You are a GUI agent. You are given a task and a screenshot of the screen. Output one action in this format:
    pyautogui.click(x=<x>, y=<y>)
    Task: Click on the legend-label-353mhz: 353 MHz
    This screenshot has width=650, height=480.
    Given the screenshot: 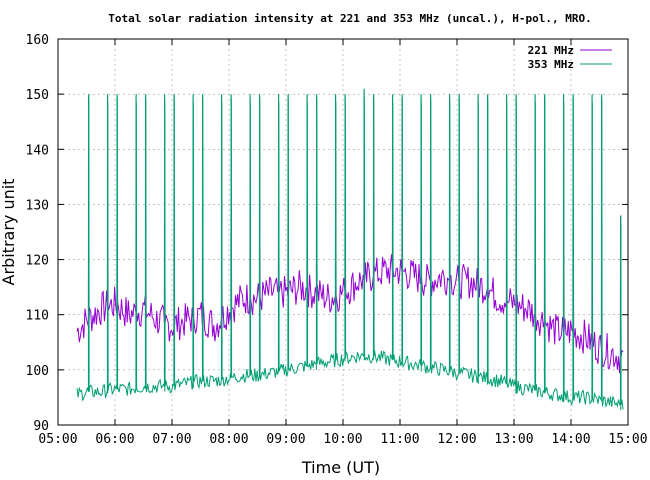 What is the action you would take?
    pyautogui.click(x=551, y=64)
    